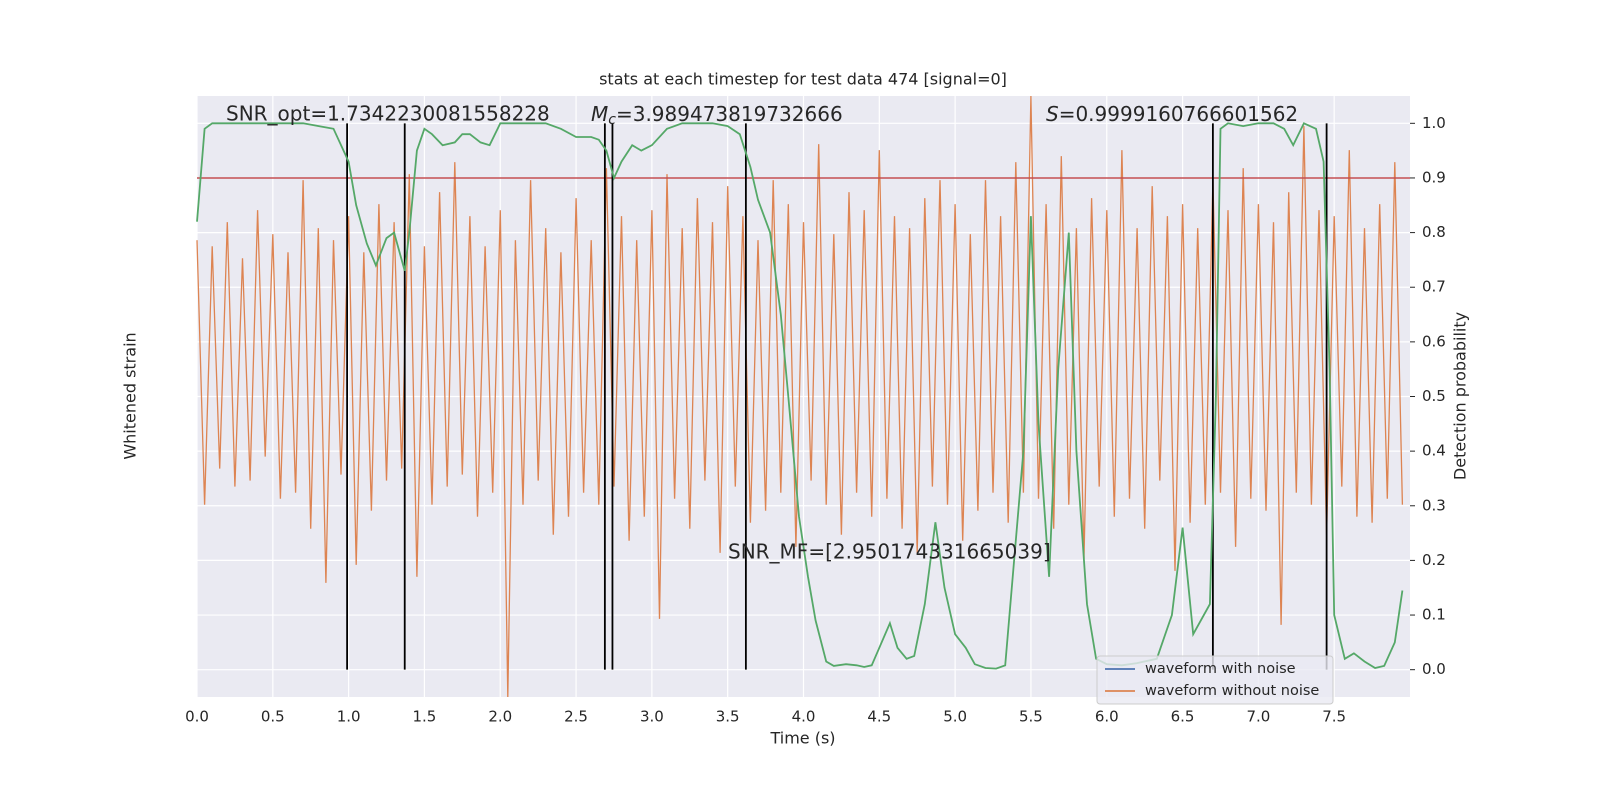 The image size is (1600, 800). What do you see at coordinates (1220, 669) in the screenshot?
I see `legend-label: waveform with noise` at bounding box center [1220, 669].